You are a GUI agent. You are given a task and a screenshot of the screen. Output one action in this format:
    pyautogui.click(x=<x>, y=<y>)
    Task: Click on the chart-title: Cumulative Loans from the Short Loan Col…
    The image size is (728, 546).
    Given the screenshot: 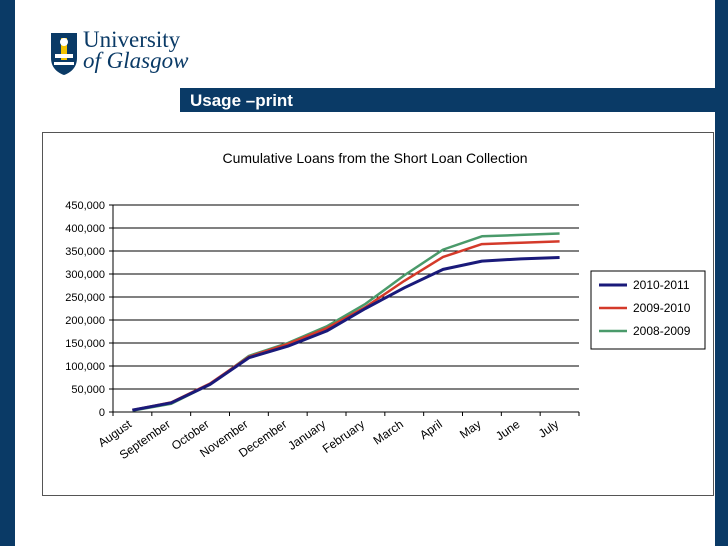 What is the action you would take?
    pyautogui.click(x=374, y=158)
    